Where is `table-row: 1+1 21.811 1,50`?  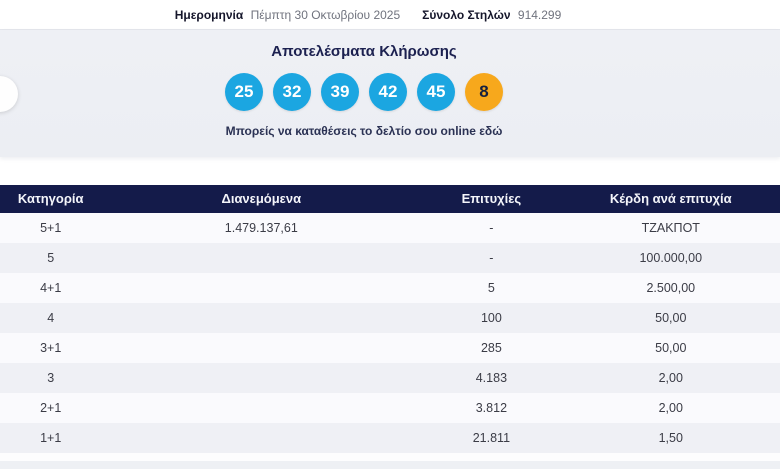 table-row: 1+1 21.811 1,50 is located at coordinates (390, 438).